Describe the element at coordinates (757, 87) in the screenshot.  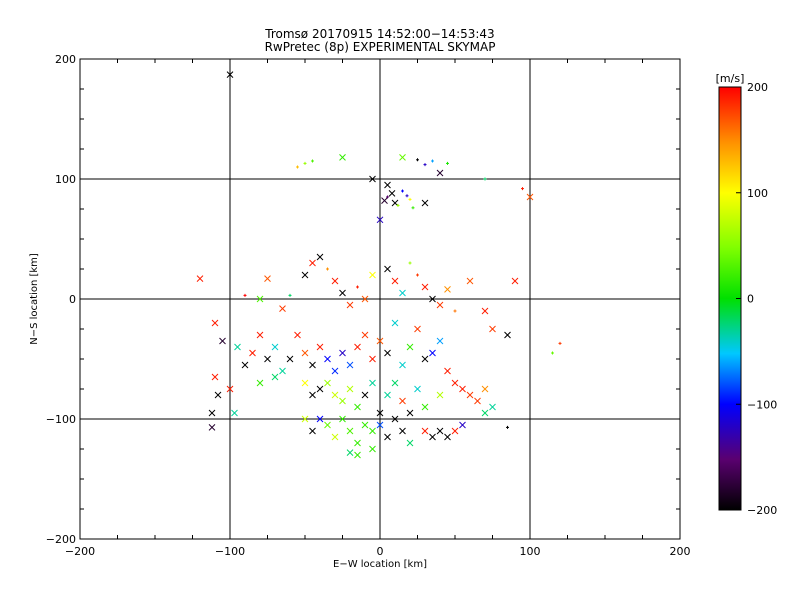
I see `colorbar-tick-label: 200` at that location.